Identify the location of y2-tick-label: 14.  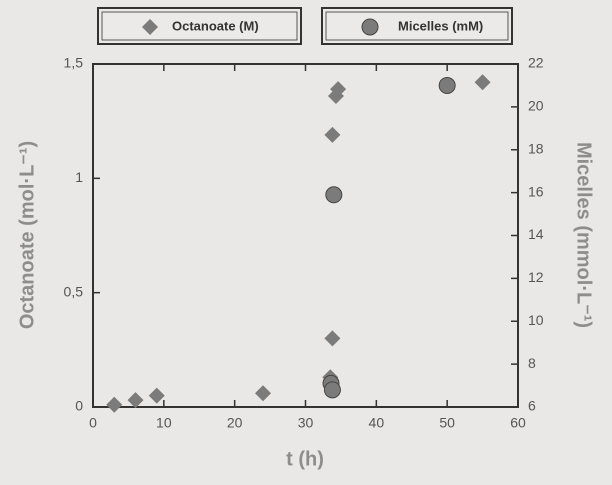
(536, 234).